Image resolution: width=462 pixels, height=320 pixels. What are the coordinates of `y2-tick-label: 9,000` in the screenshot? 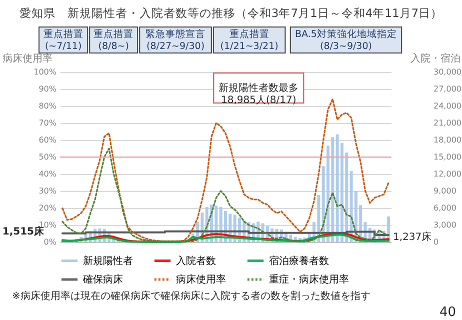 It's located at (445, 191).